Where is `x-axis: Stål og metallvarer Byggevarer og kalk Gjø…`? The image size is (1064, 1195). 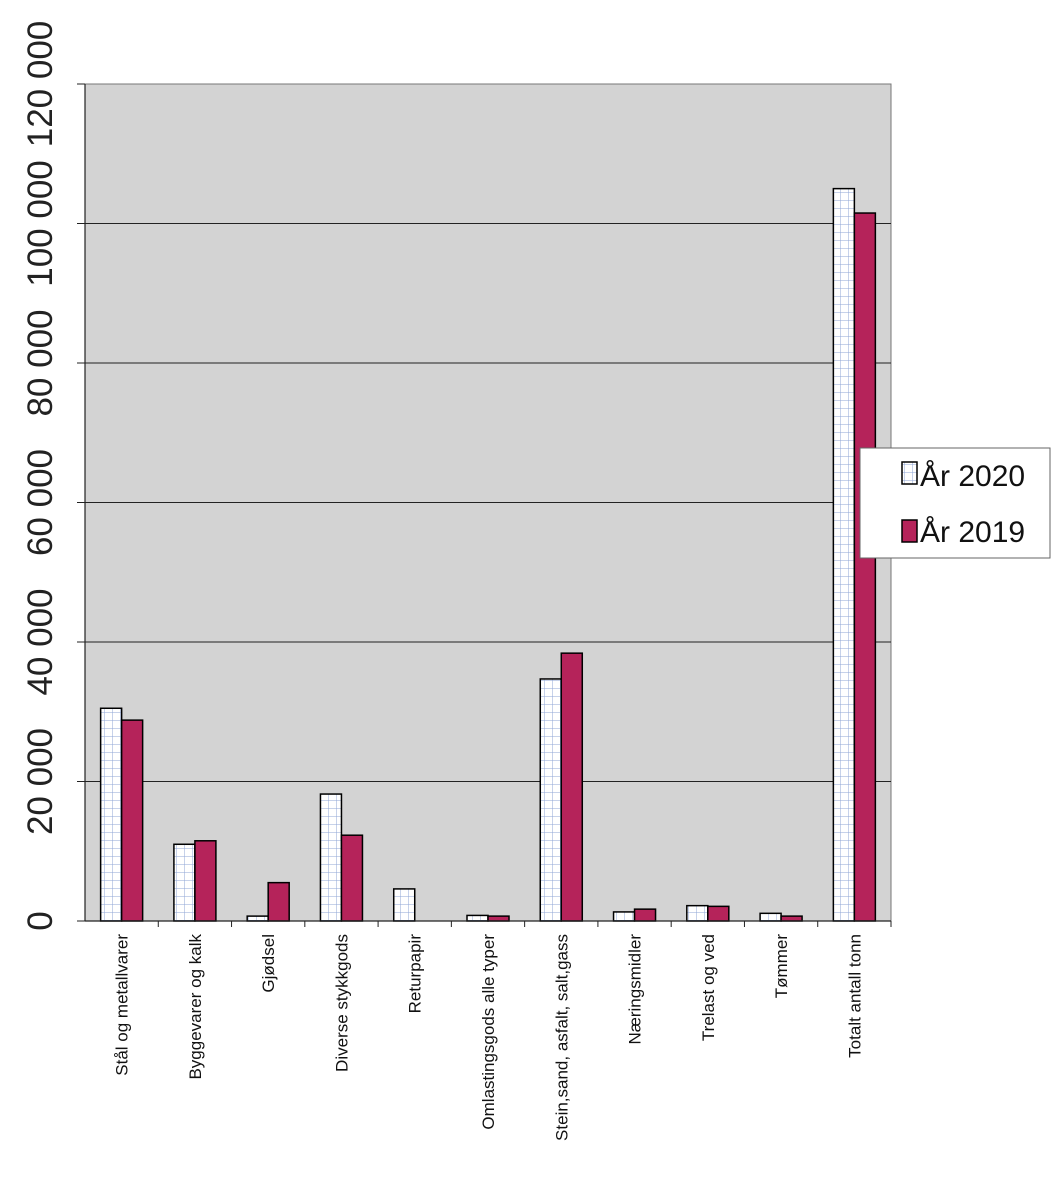 x-axis: Stål og metallvarer Byggevarer og kalk Gjø… is located at coordinates (488, 1030).